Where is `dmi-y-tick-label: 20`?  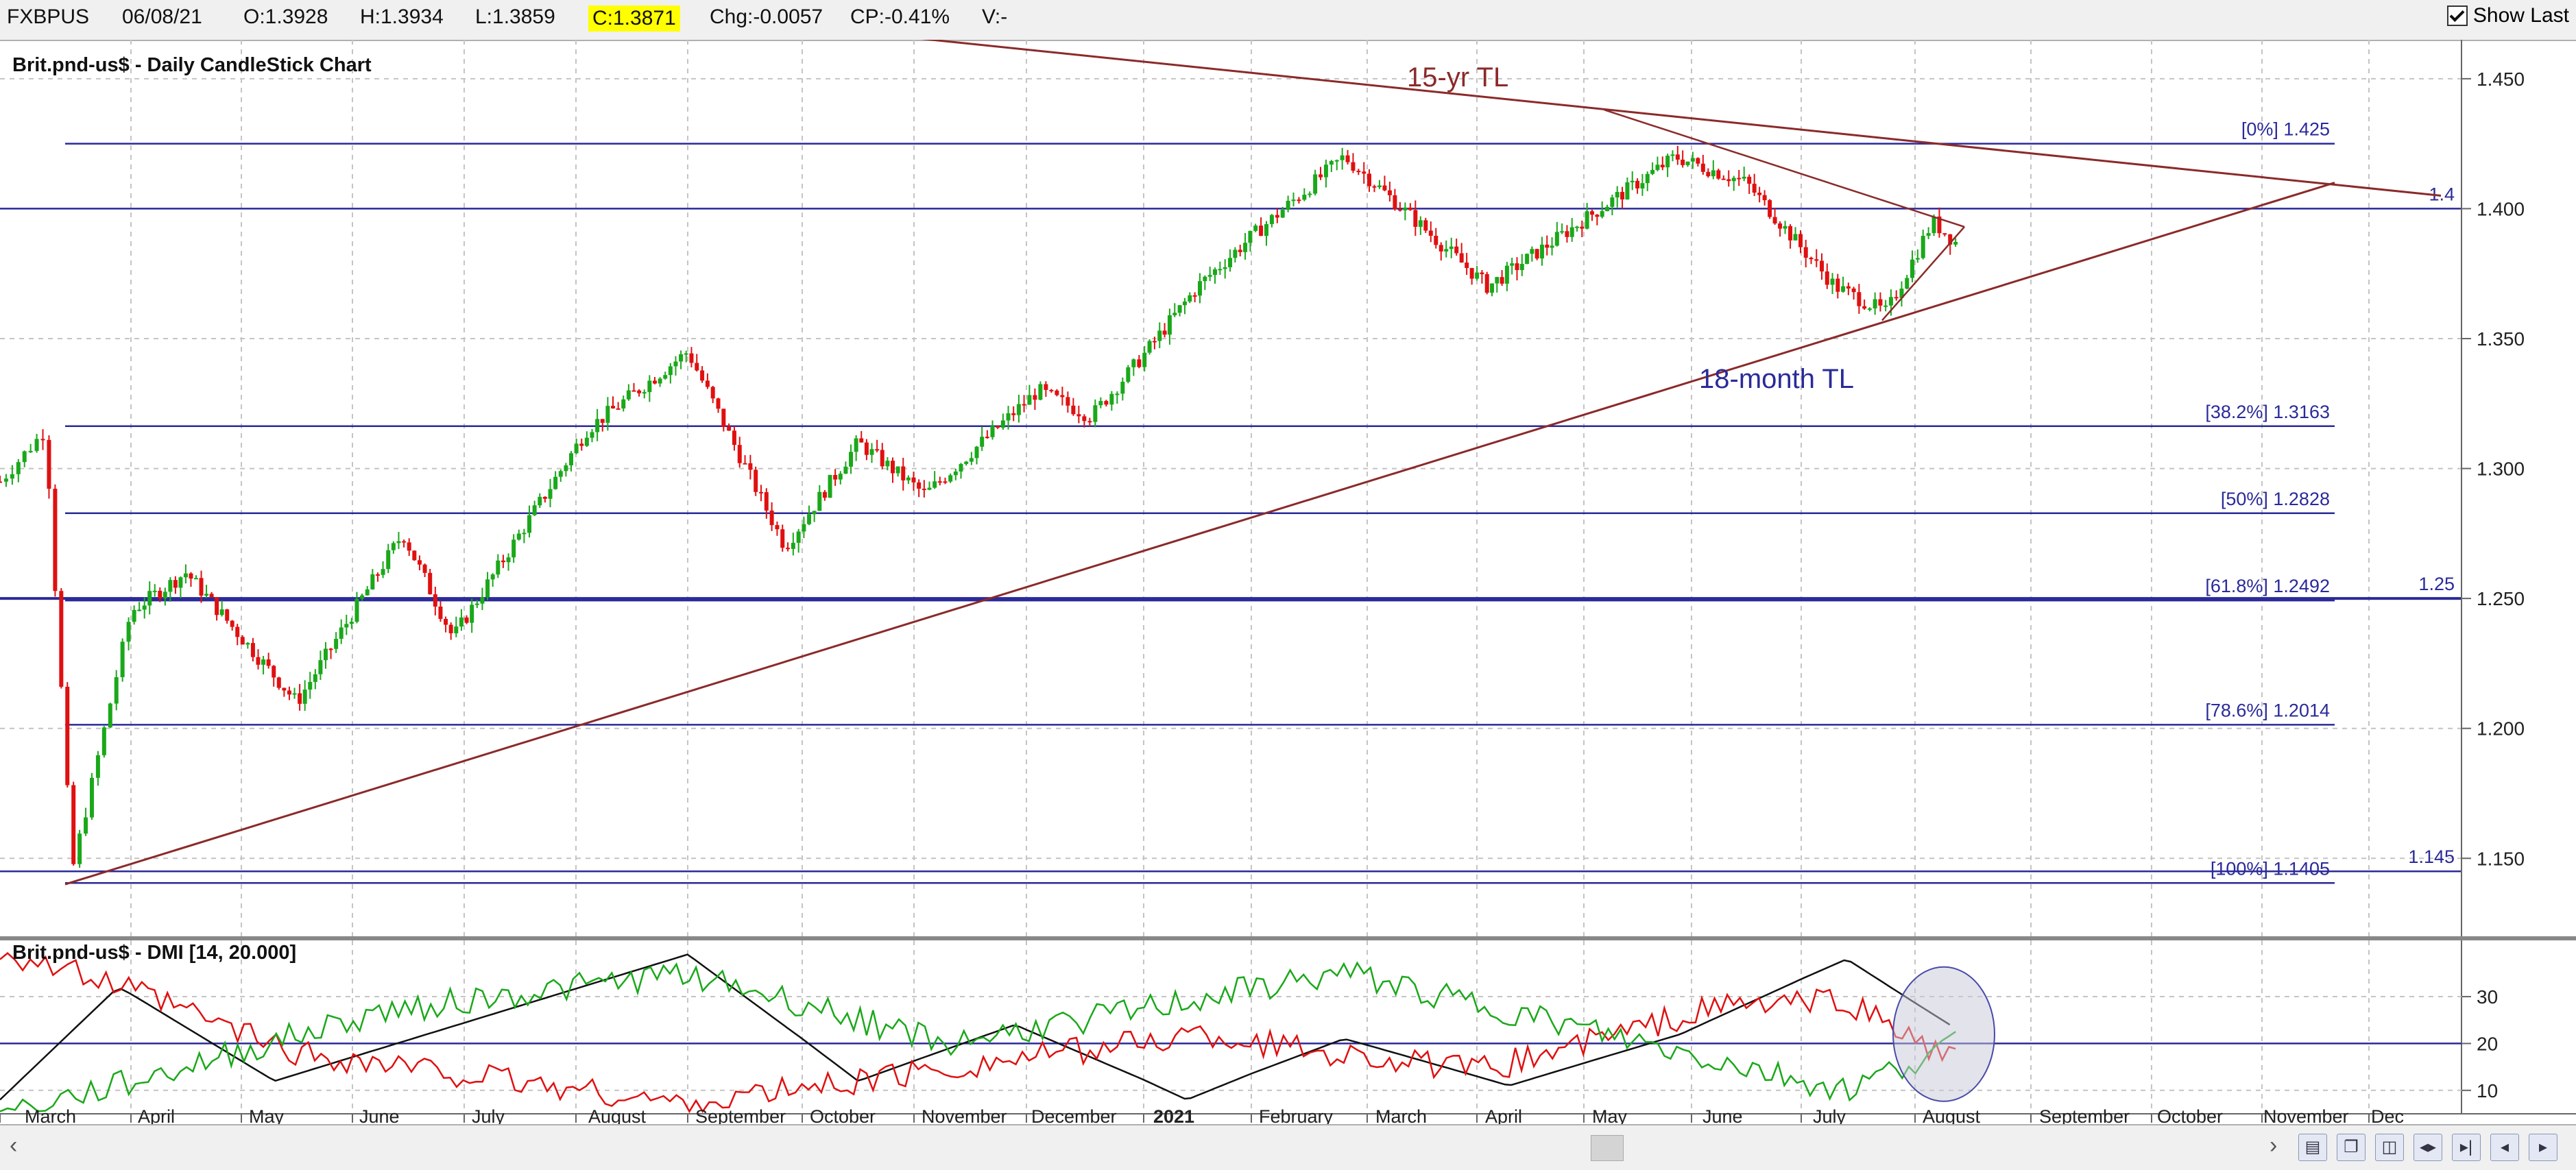
dmi-y-tick-label: 20 is located at coordinates (2488, 1043).